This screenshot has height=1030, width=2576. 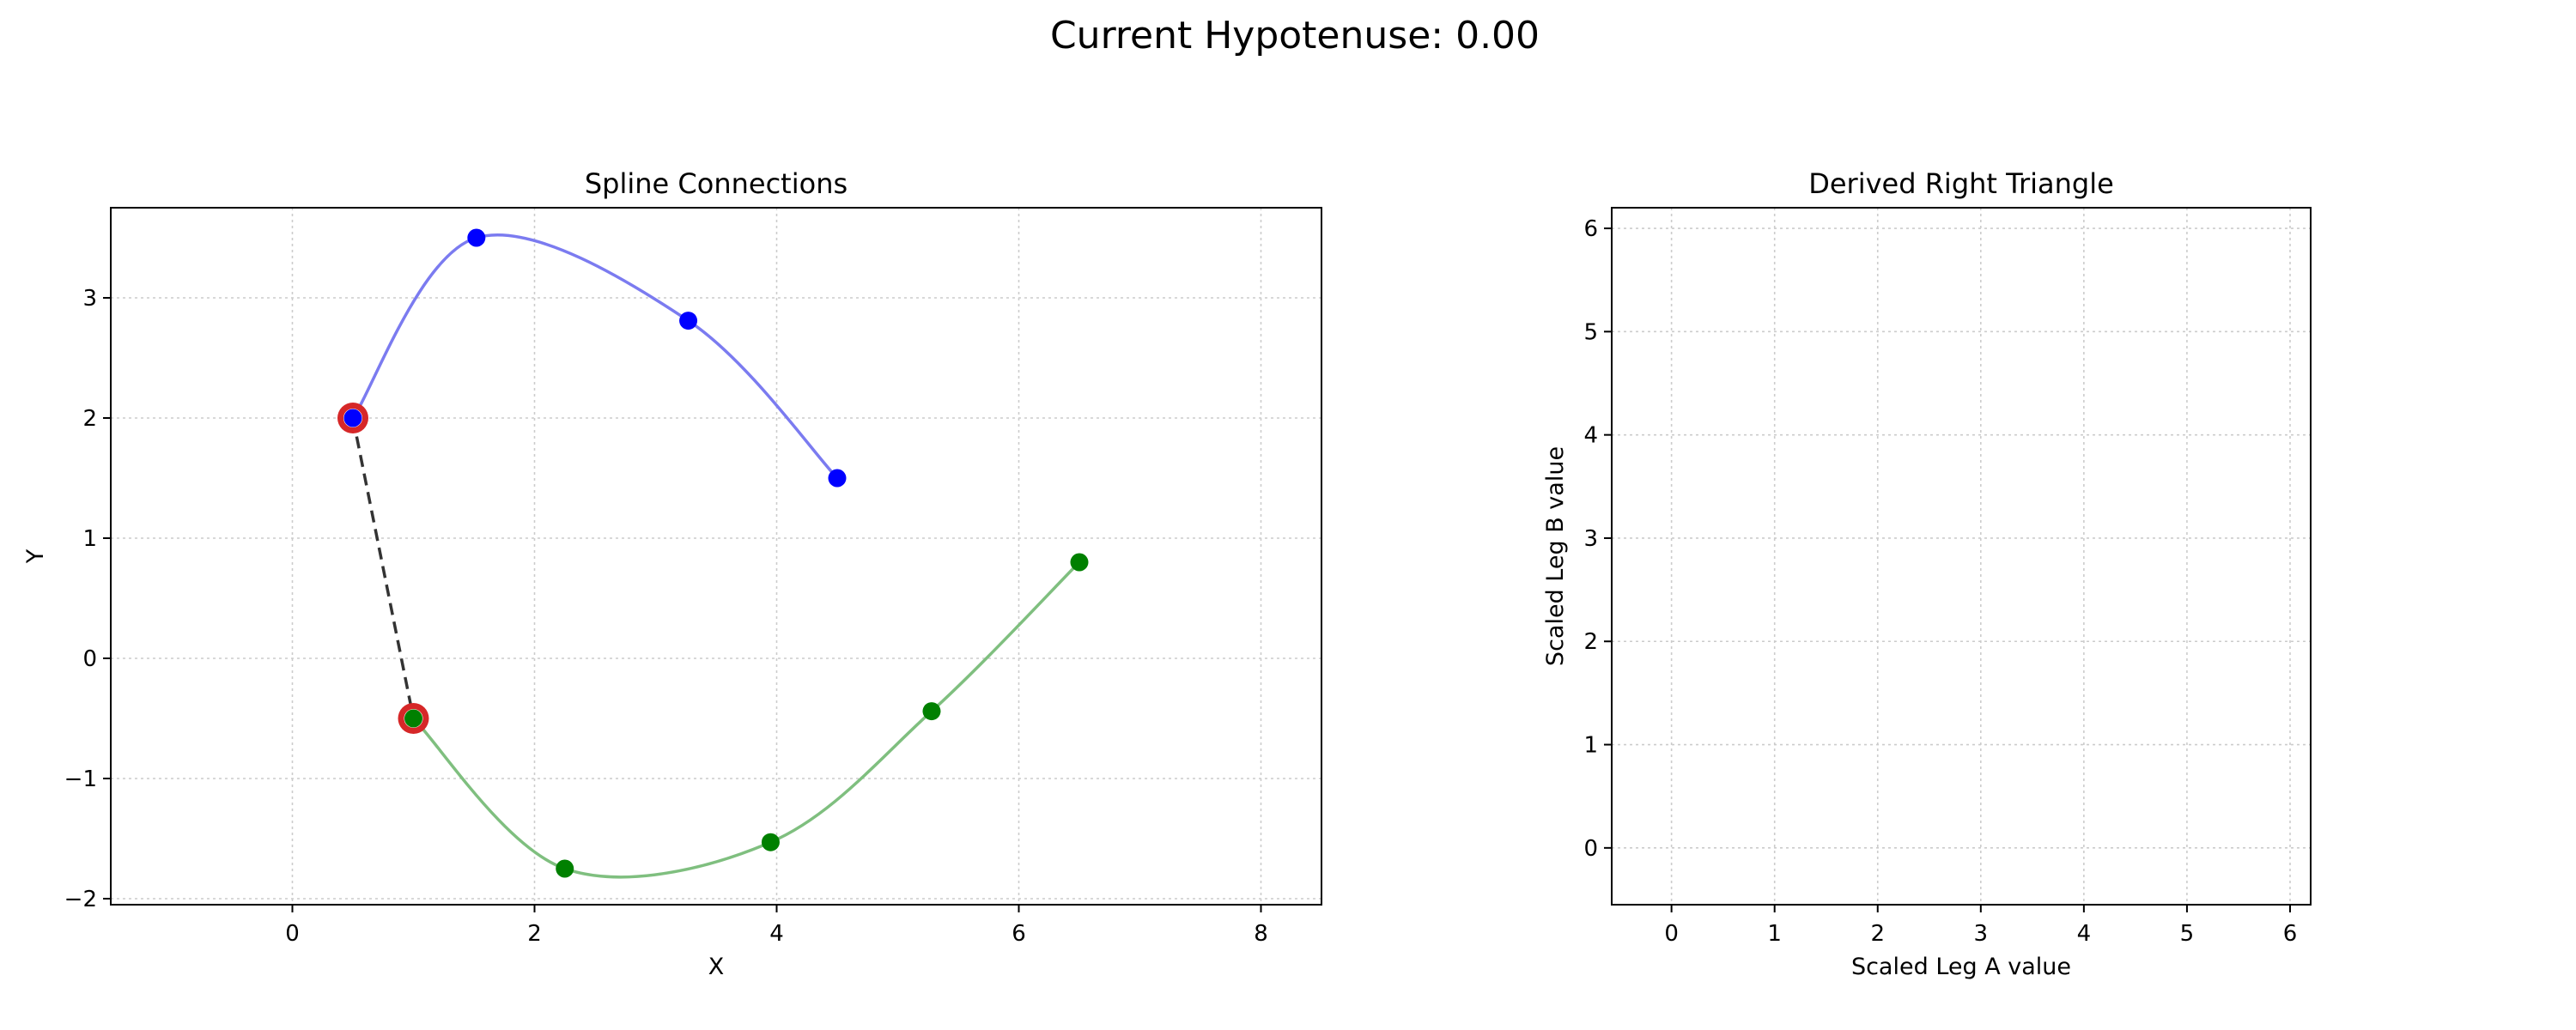 I want to click on panel2-ytick-label: 4, so click(x=1590, y=436).